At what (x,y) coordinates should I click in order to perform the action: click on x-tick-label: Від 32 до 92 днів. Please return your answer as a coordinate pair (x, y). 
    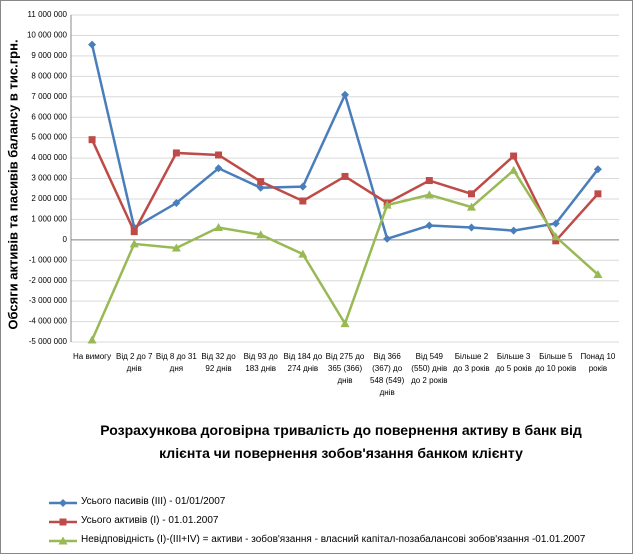
    Looking at the image, I should click on (218, 362).